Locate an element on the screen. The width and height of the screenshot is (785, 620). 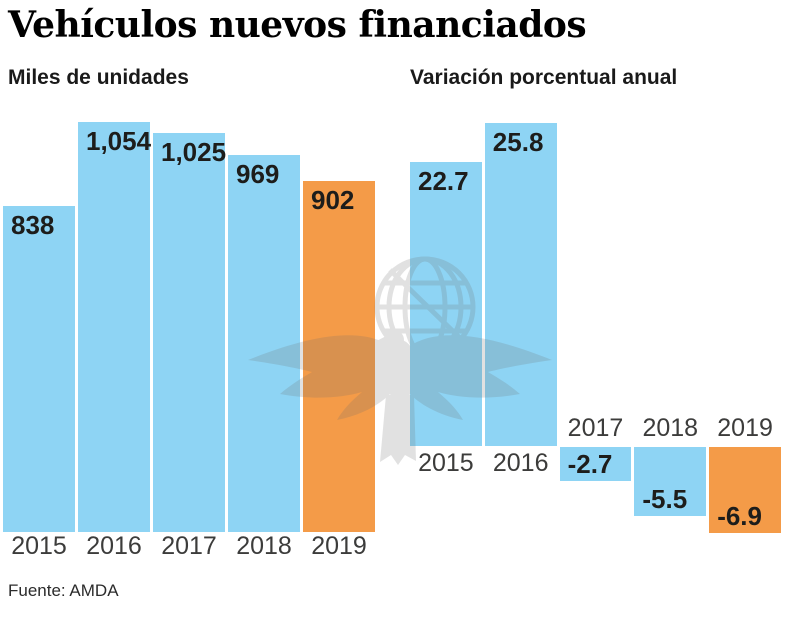
source-note: Fuente: AMDA is located at coordinates (63, 590).